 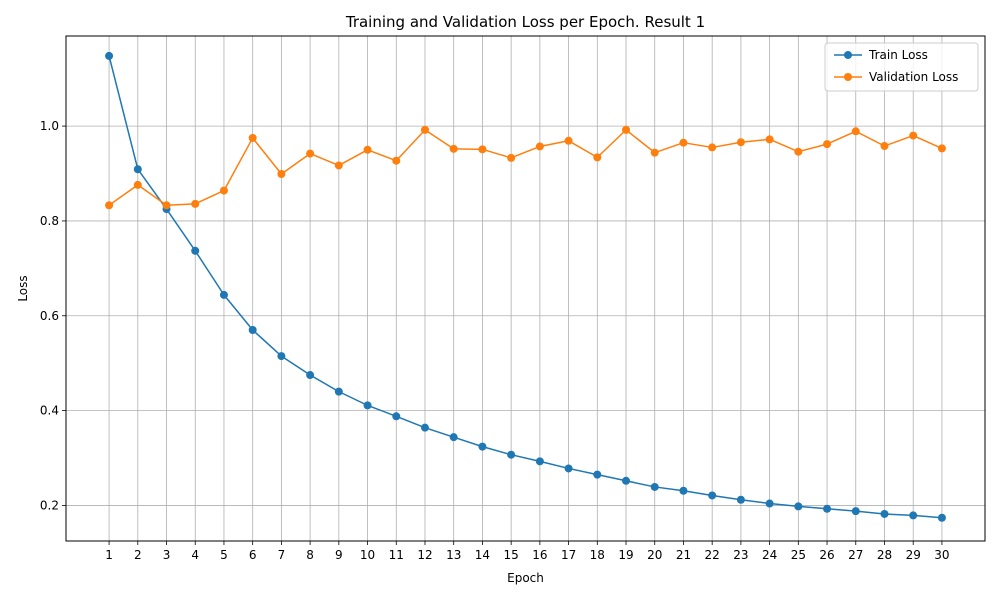 What do you see at coordinates (49, 505) in the screenshot?
I see `y-tick-label: 0.2` at bounding box center [49, 505].